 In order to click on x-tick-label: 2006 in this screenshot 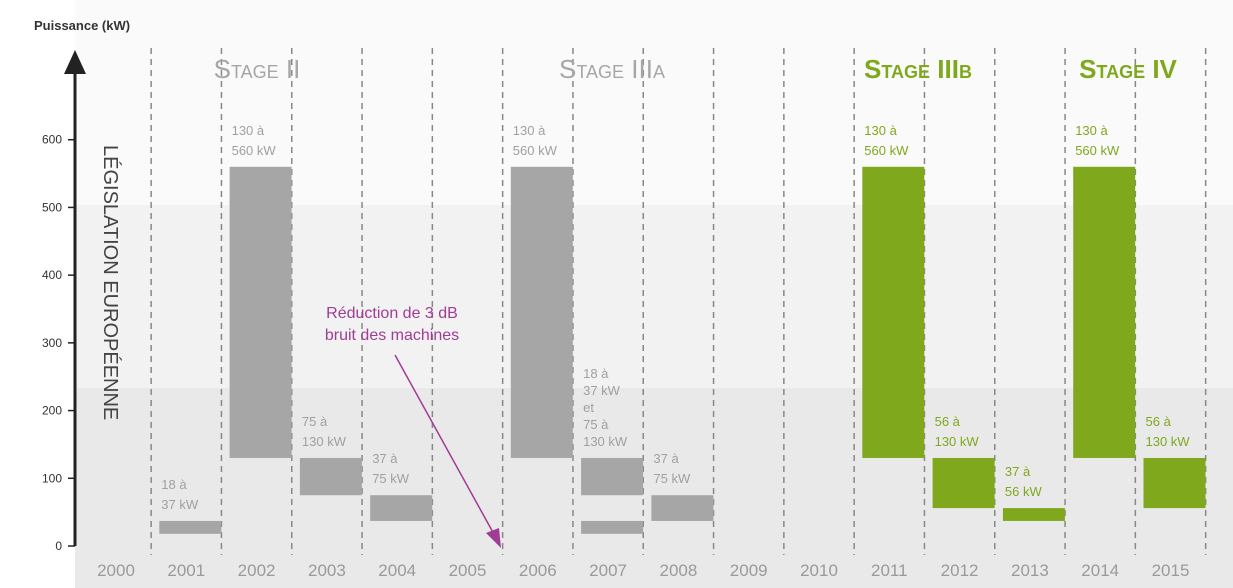, I will do `click(538, 570)`.